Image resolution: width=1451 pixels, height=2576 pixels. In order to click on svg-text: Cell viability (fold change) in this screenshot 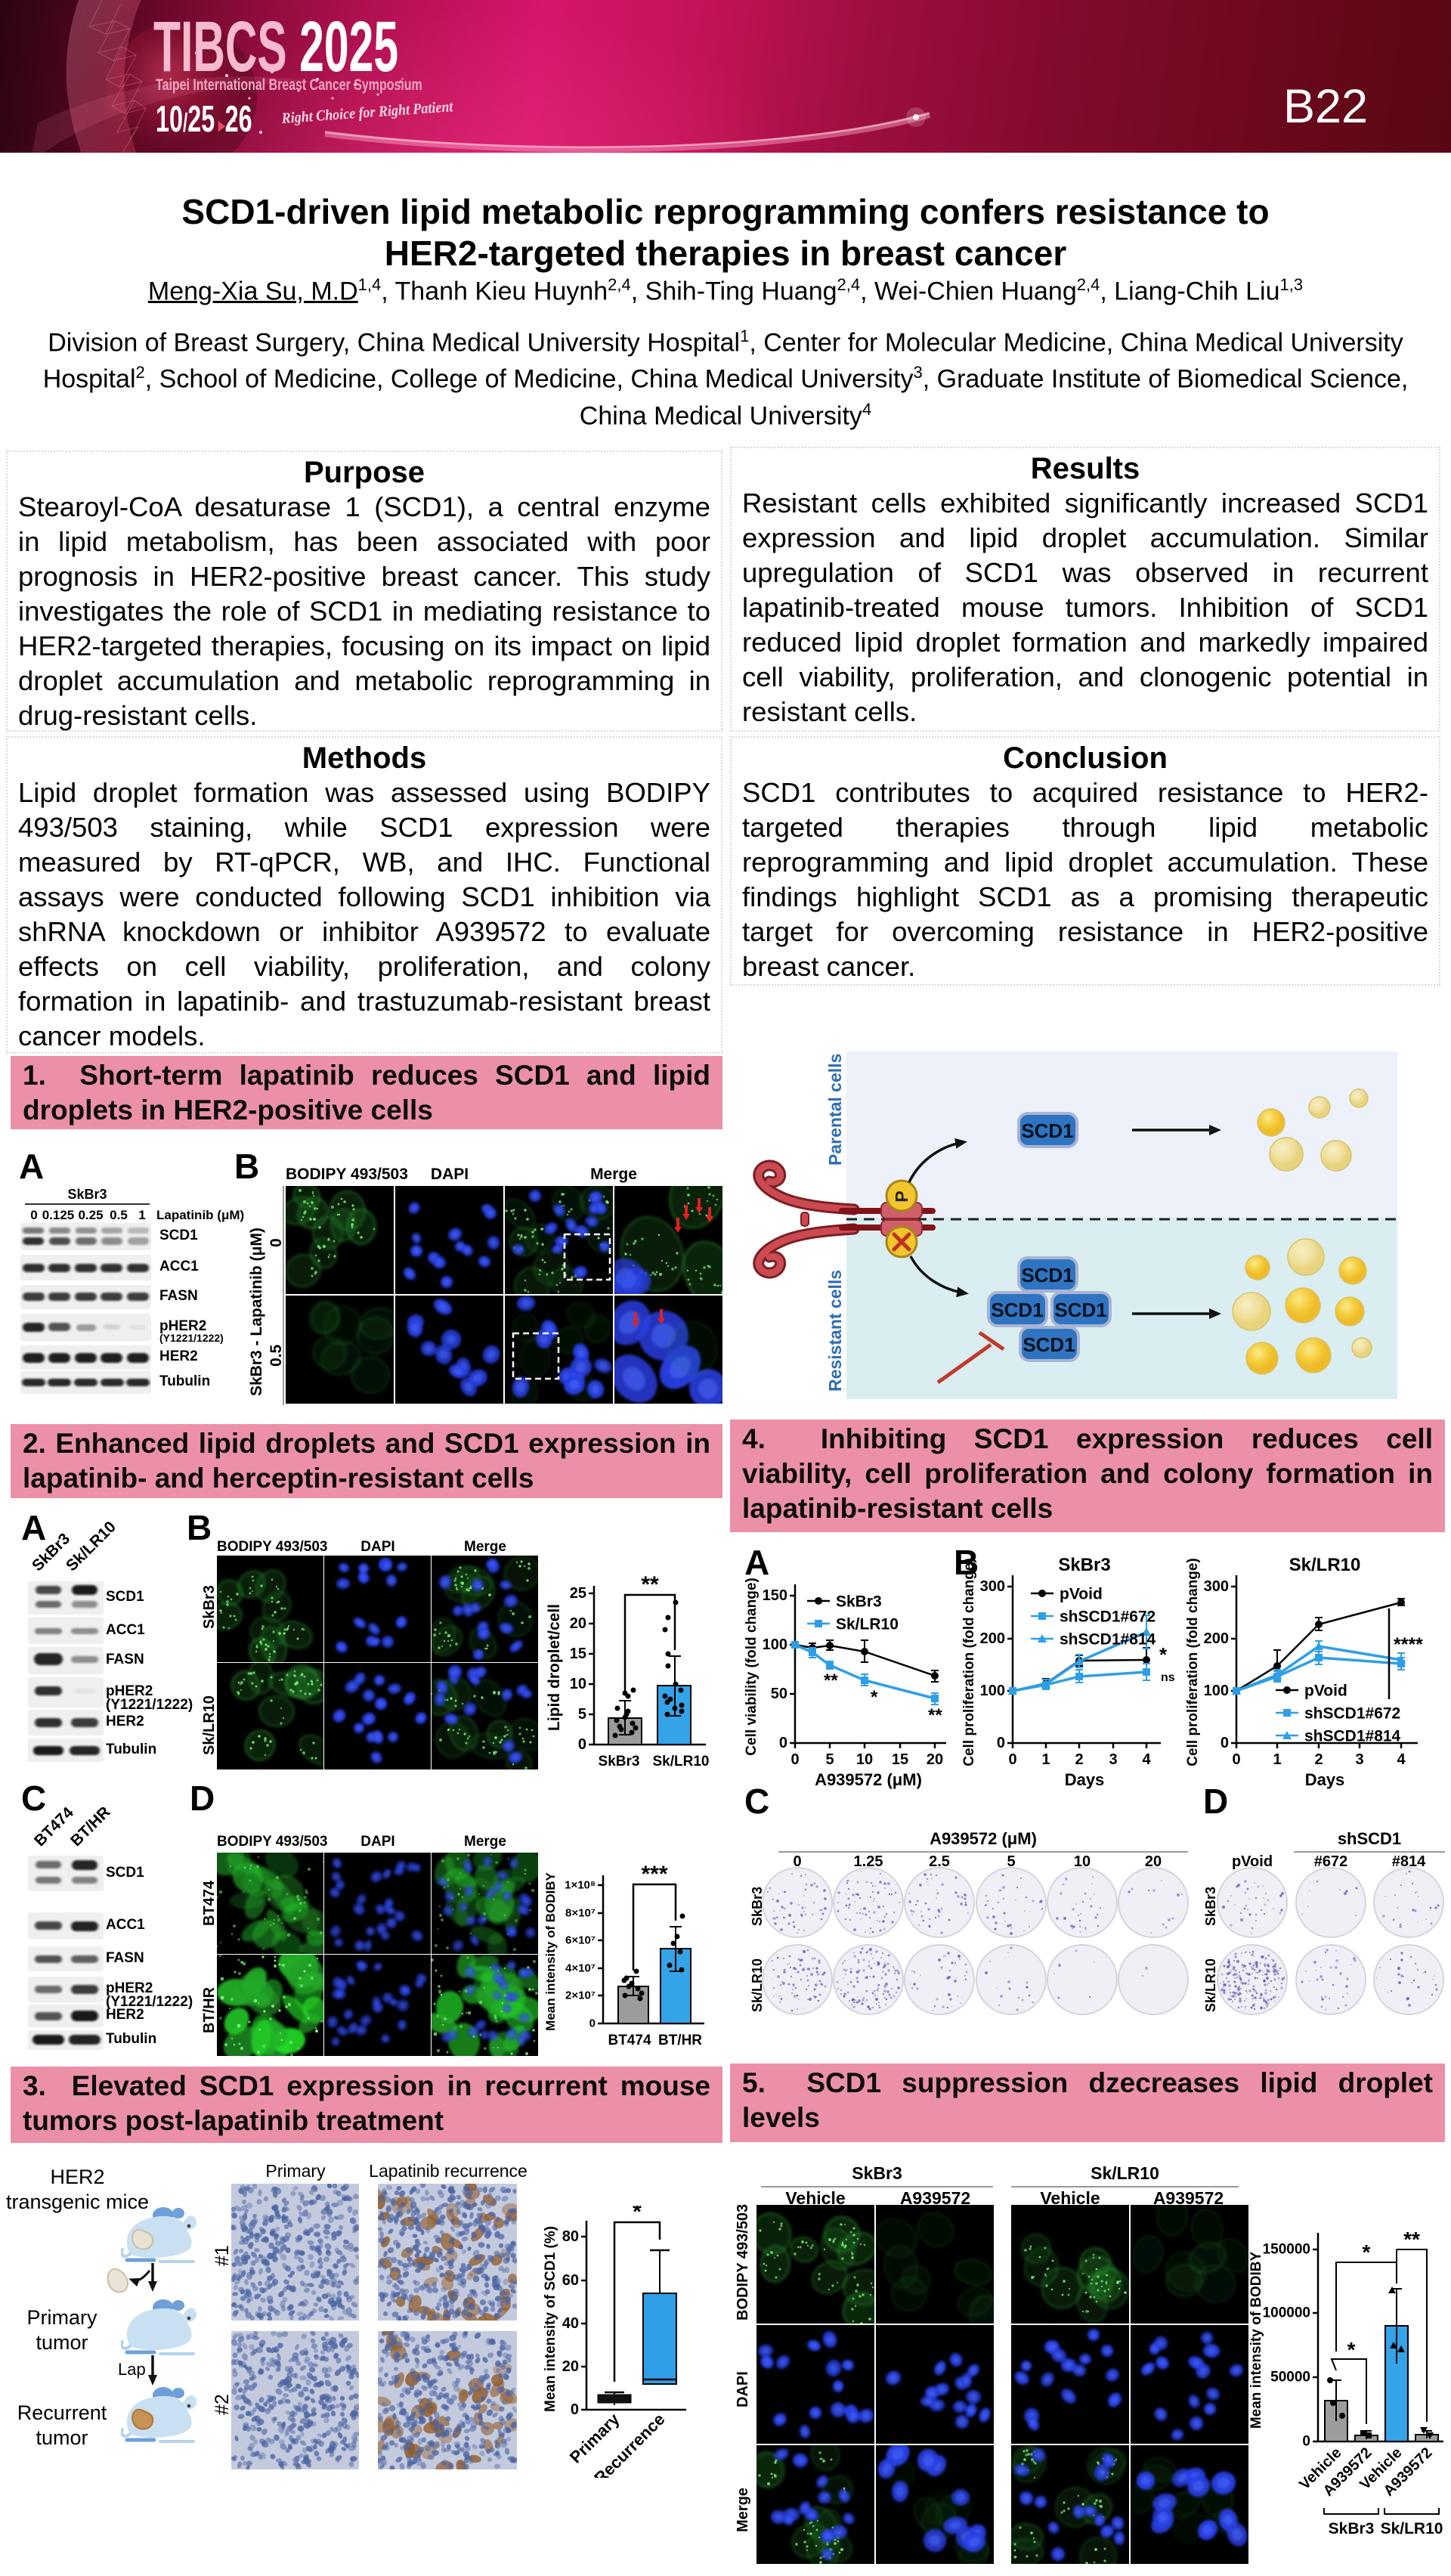, I will do `click(752, 1666)`.